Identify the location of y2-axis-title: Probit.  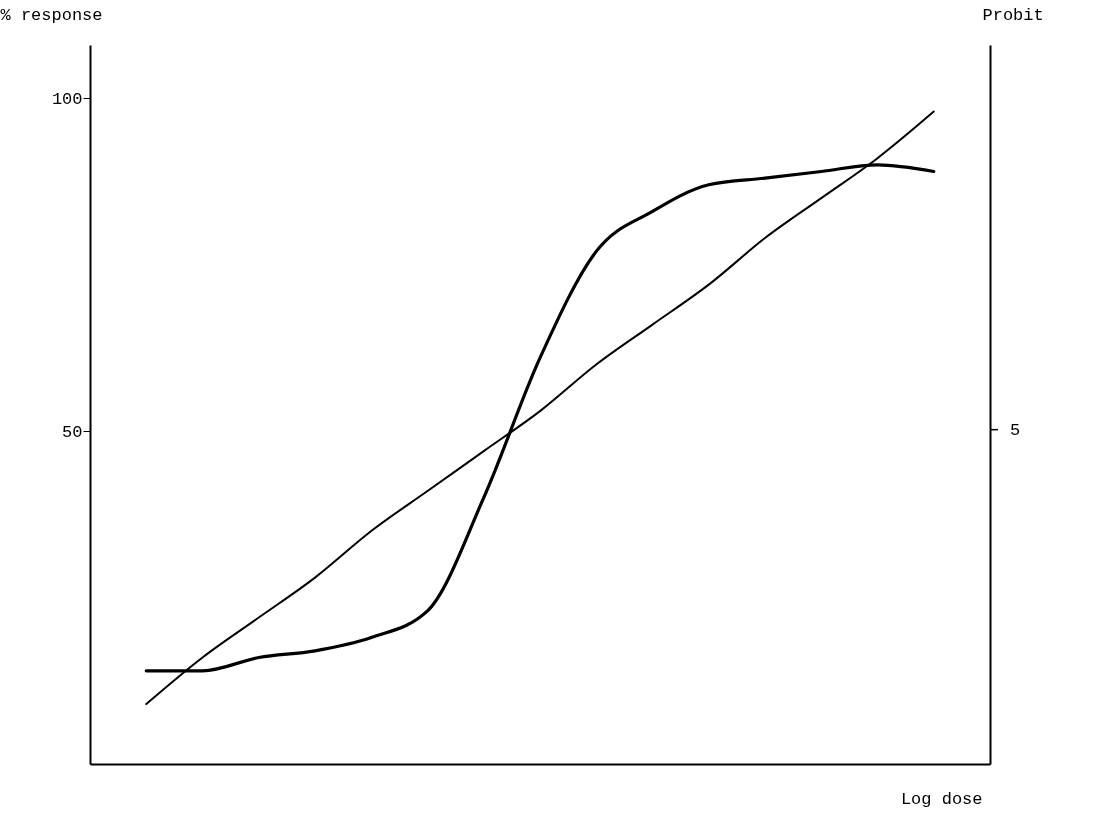
(1013, 15).